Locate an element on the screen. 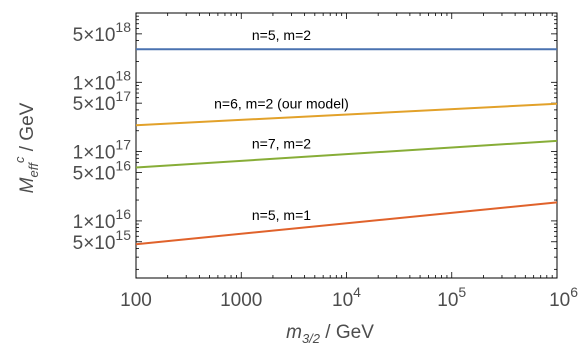  y-tick-label: 1×10¹⁶ is located at coordinates (102, 219).